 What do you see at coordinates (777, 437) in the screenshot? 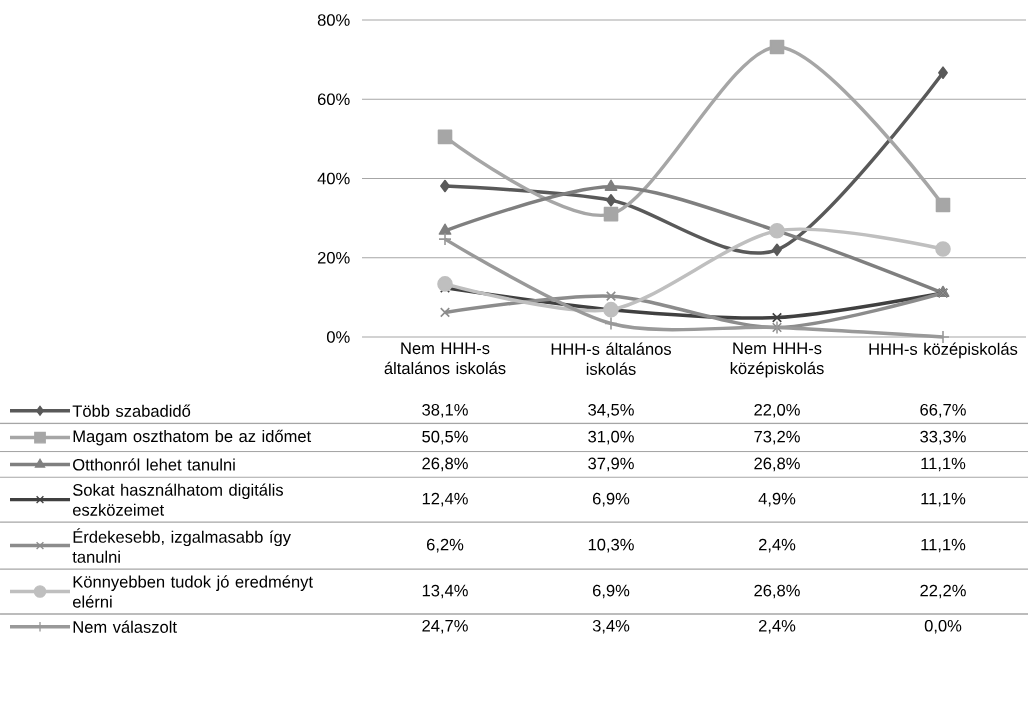
I see `data-label: 73,2%` at bounding box center [777, 437].